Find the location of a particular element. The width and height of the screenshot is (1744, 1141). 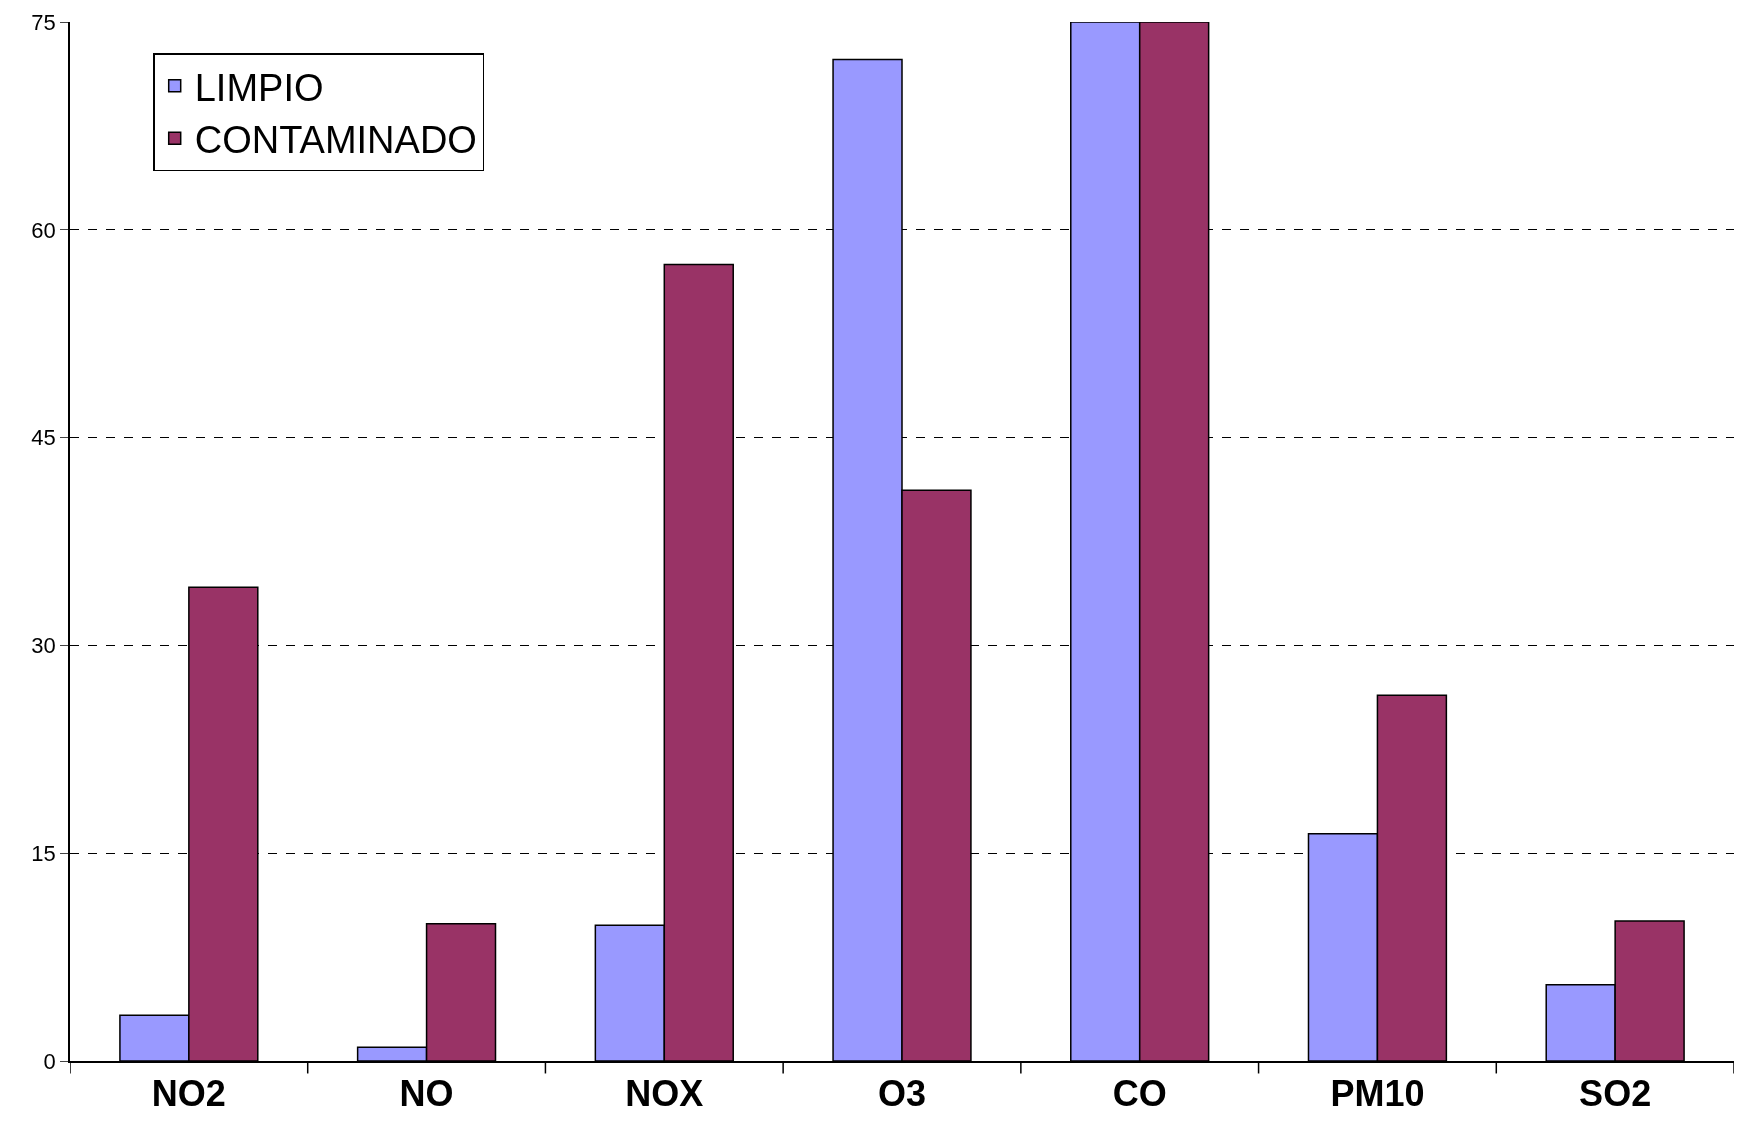

y-tick-label: 0 is located at coordinates (49, 1061).